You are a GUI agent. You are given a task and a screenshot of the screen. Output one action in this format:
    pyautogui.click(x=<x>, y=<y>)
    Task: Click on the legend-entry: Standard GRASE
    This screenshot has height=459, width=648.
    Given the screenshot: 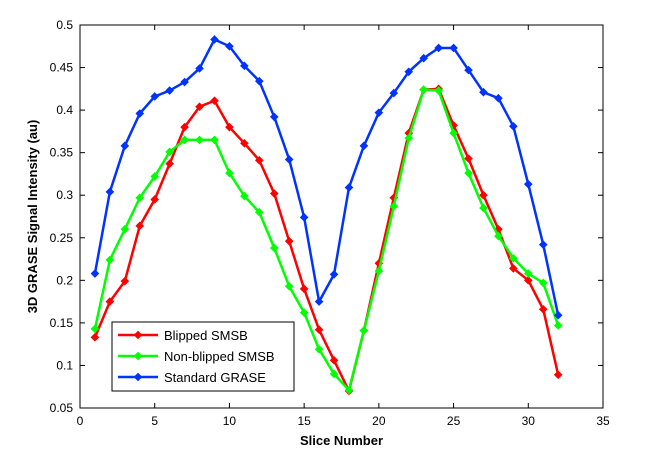 What is the action you would take?
    pyautogui.click(x=192, y=377)
    